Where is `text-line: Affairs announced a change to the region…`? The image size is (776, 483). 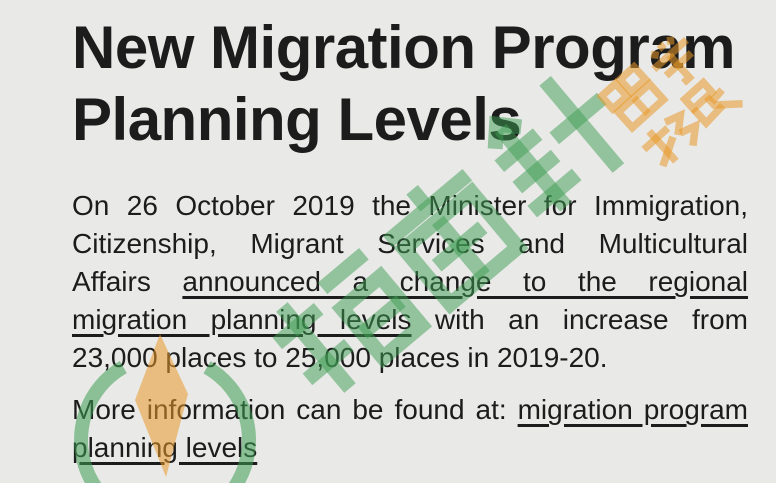 text-line: Affairs announced a change to the region… is located at coordinates (410, 282).